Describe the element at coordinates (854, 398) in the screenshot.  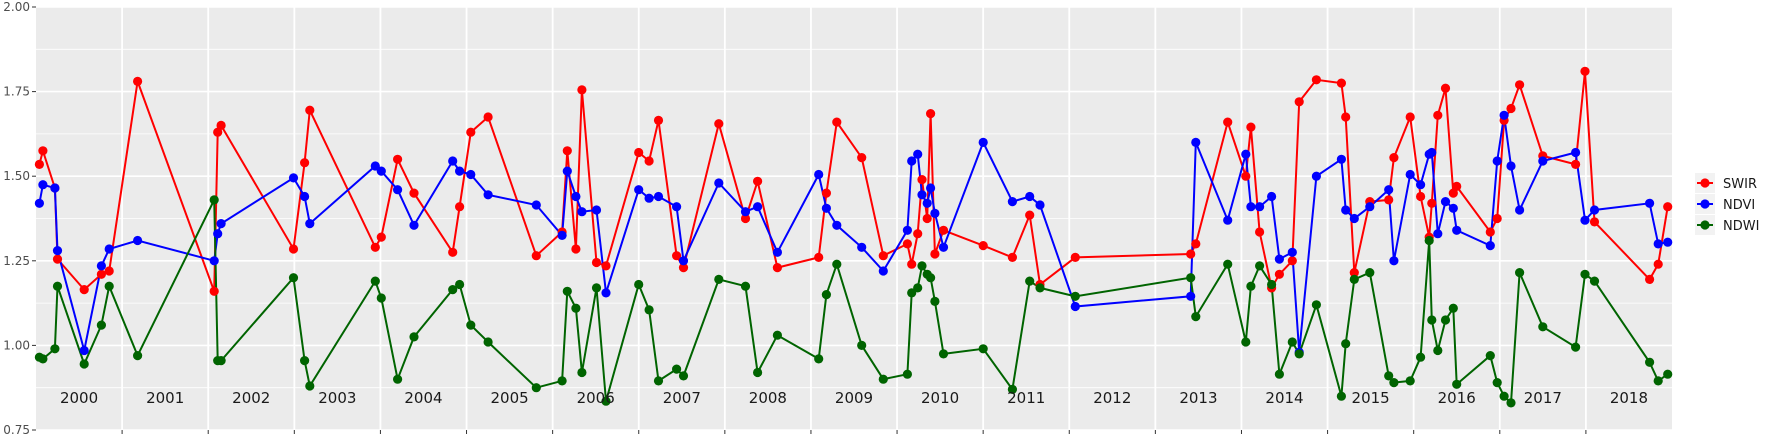
I see `year-label: 2009` at that location.